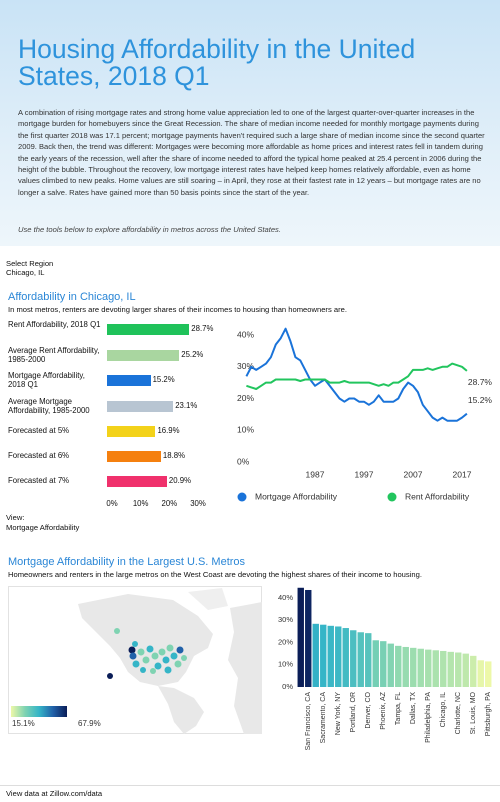 The width and height of the screenshot is (500, 802). What do you see at coordinates (23, 723) in the screenshot?
I see `legend-label: 15.1%` at bounding box center [23, 723].